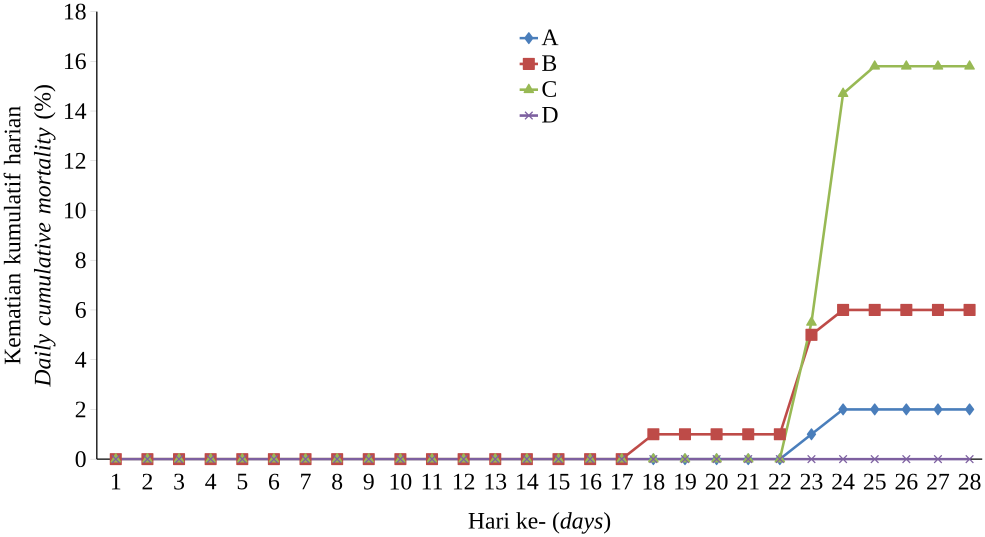 This screenshot has width=985, height=537. I want to click on y-tick-label: 14, so click(75, 111).